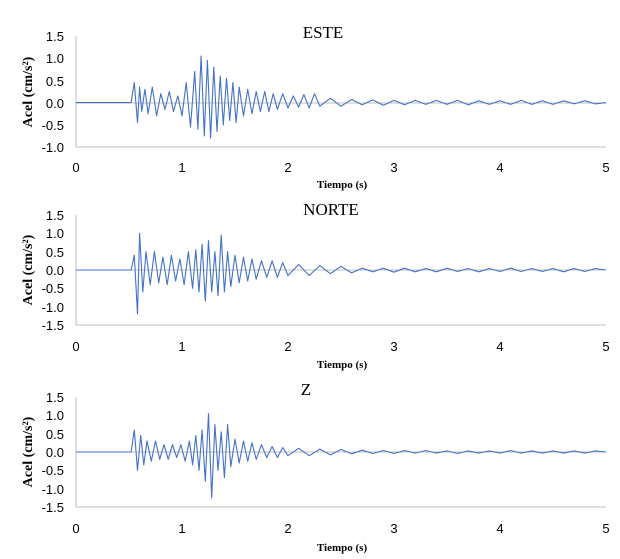 This screenshot has height=559, width=620. What do you see at coordinates (306, 389) in the screenshot?
I see `chart-title: Z` at bounding box center [306, 389].